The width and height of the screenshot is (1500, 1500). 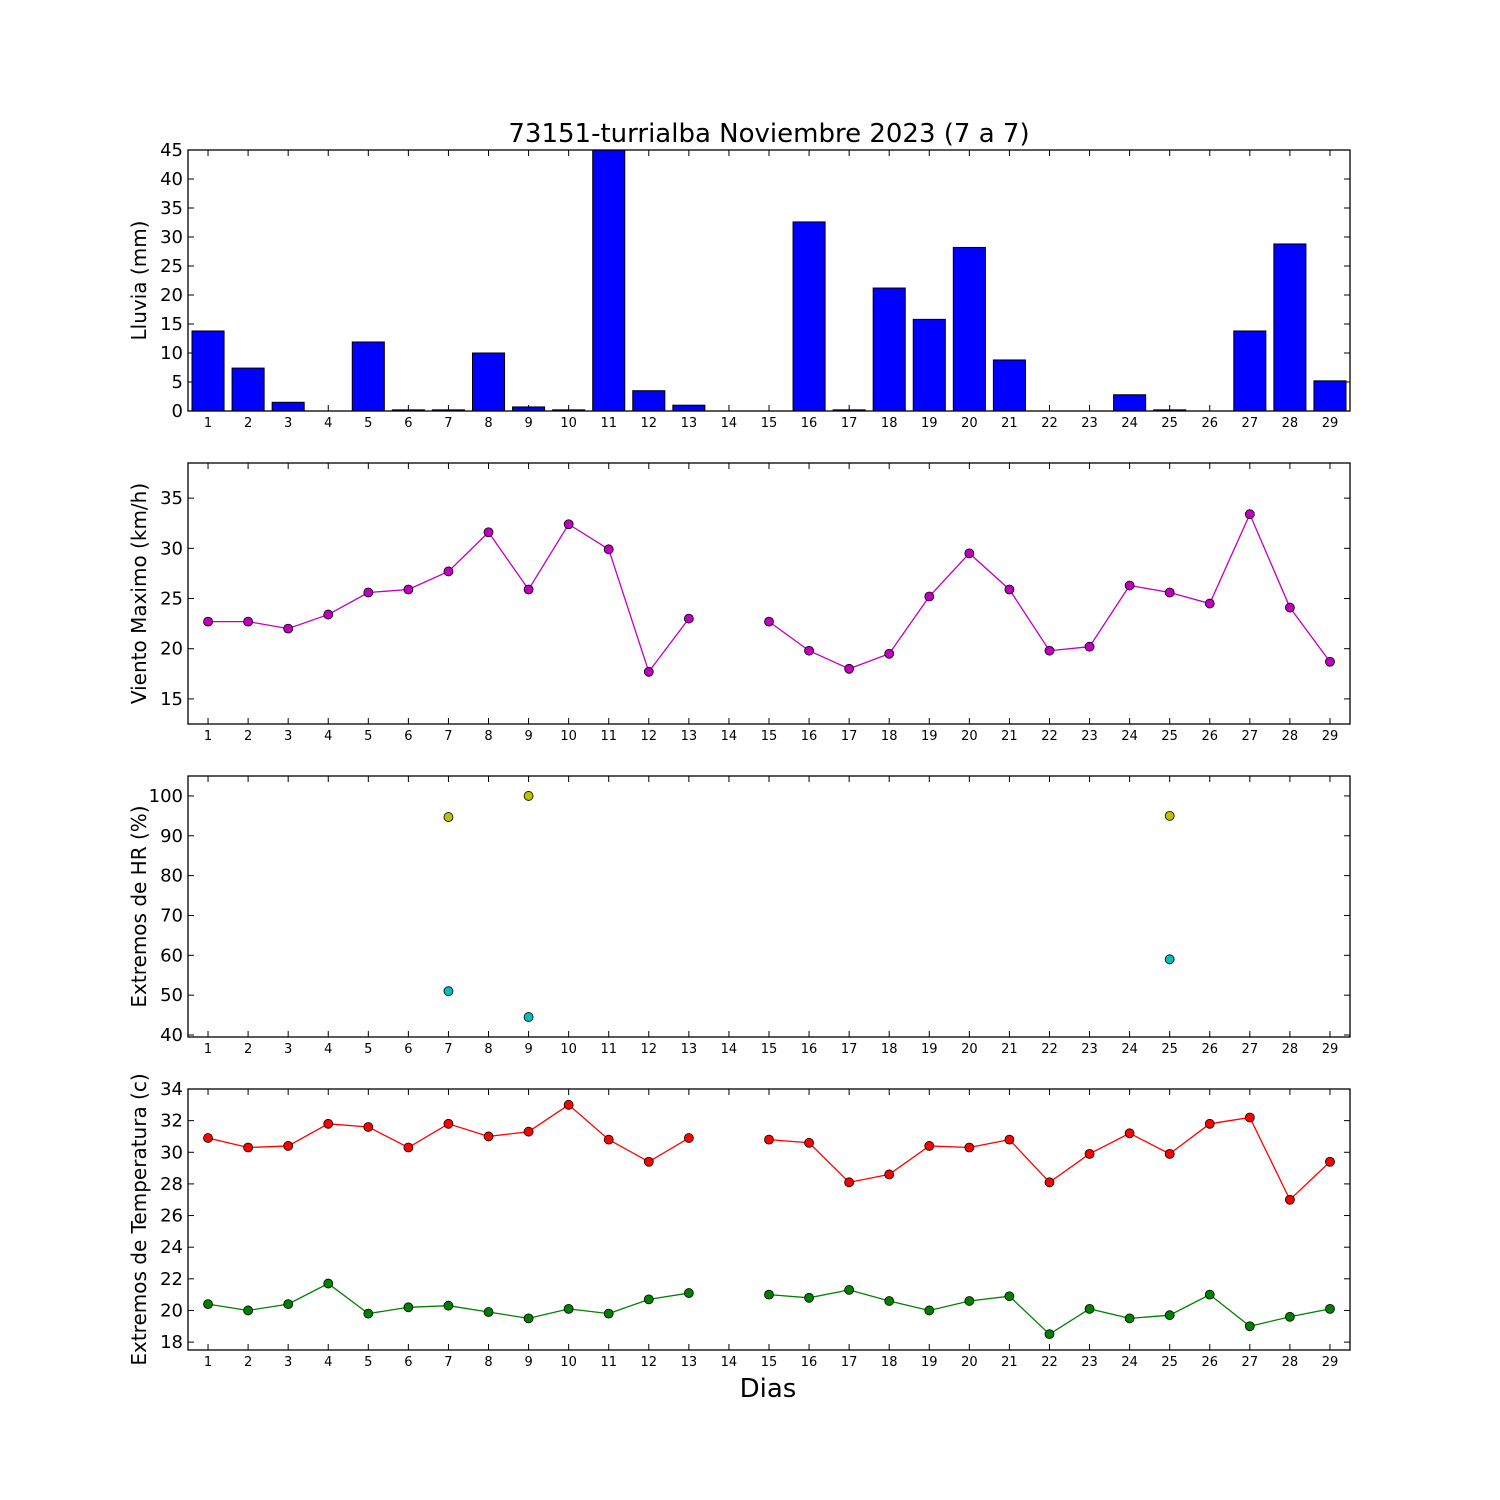 I want to click on rain-ytick-label: 0, so click(x=177, y=411).